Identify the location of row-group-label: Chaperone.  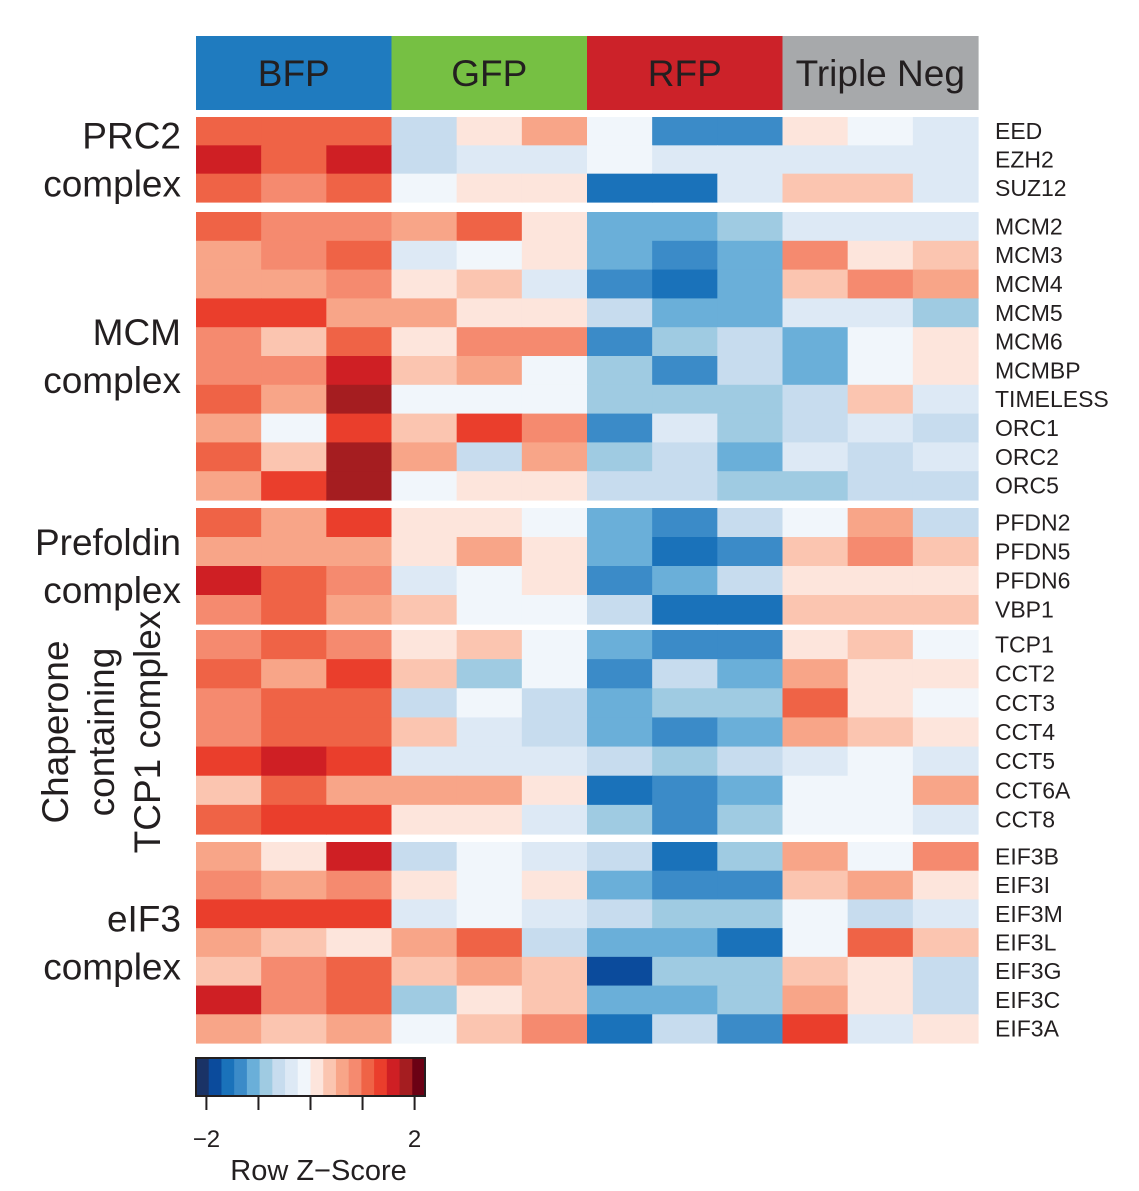
(55, 731).